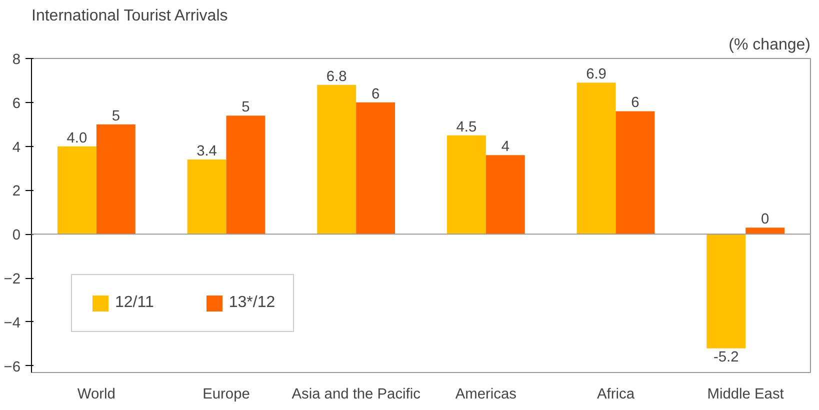 Image resolution: width=819 pixels, height=410 pixels. Describe the element at coordinates (466, 127) in the screenshot. I see `data-label: 4.5` at that location.